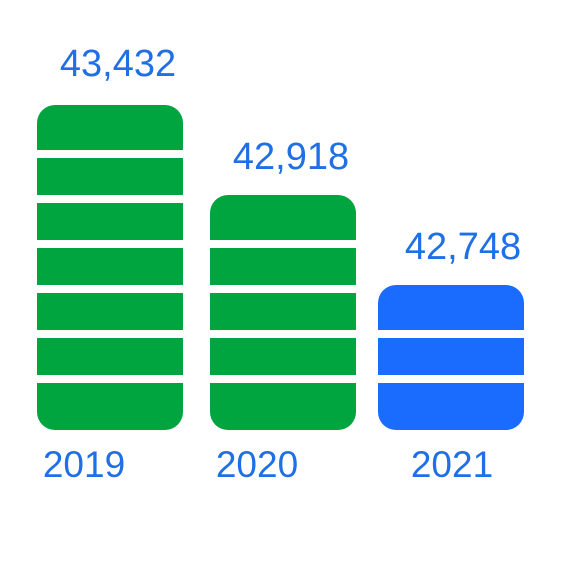  I want to click on year-label: 2020, so click(257, 464).